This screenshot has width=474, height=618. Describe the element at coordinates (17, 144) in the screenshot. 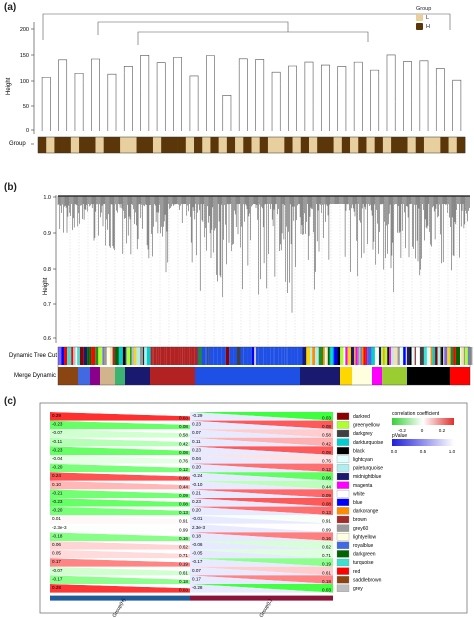

I see `panel-a-group-label: Group` at that location.